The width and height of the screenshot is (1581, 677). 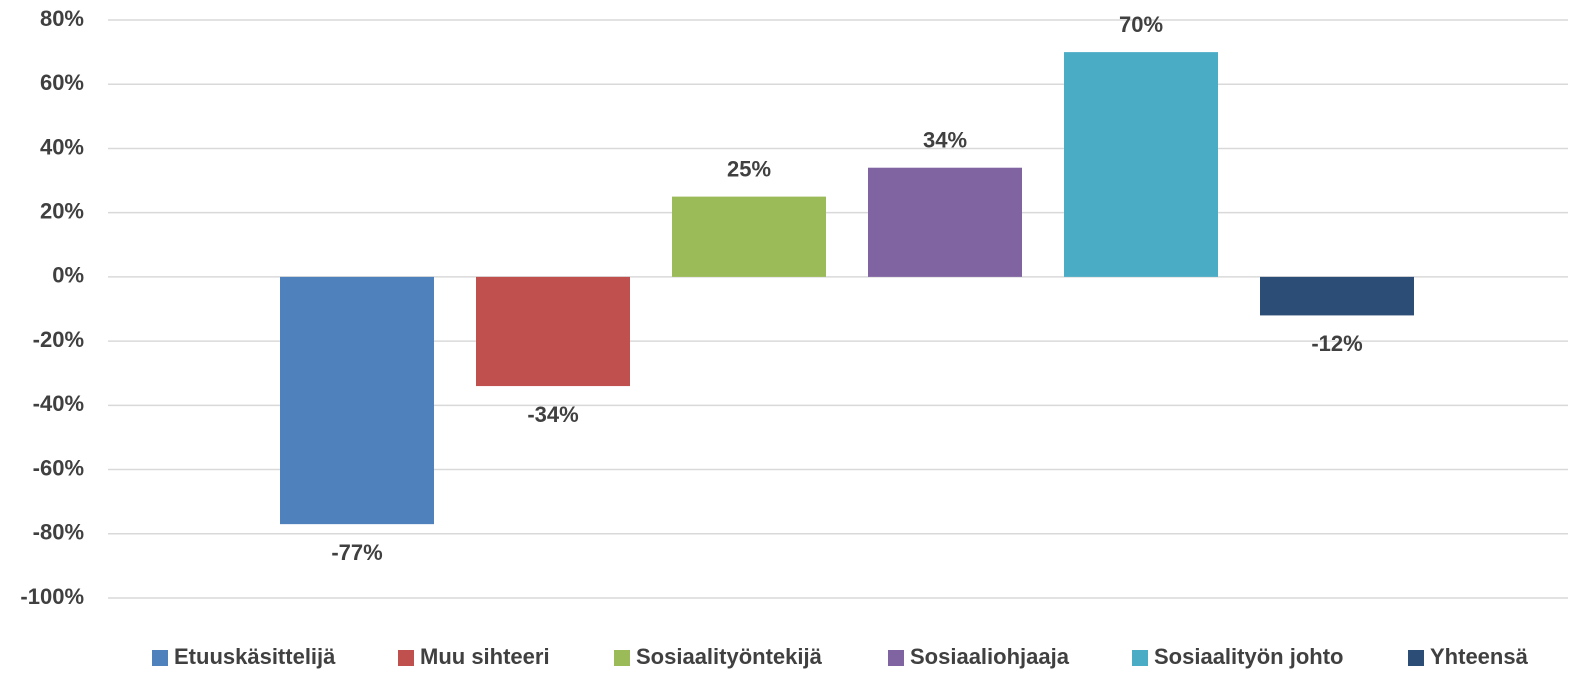 What do you see at coordinates (255, 656) in the screenshot?
I see `legend-label: Etuuskäsittelijä` at bounding box center [255, 656].